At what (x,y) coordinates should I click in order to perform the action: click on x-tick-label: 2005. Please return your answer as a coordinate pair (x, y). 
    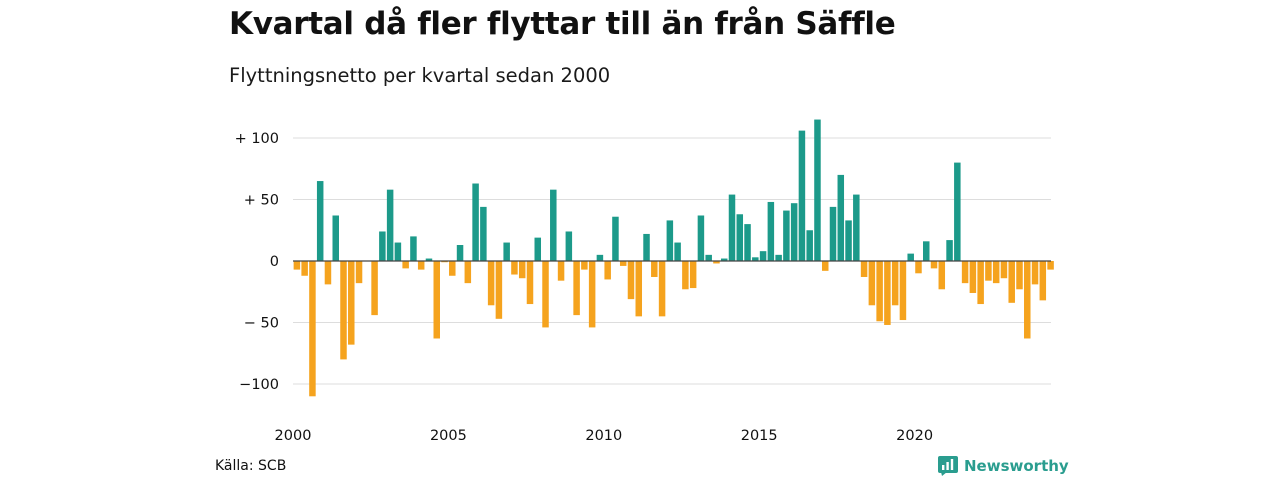
    Looking at the image, I should click on (448, 436).